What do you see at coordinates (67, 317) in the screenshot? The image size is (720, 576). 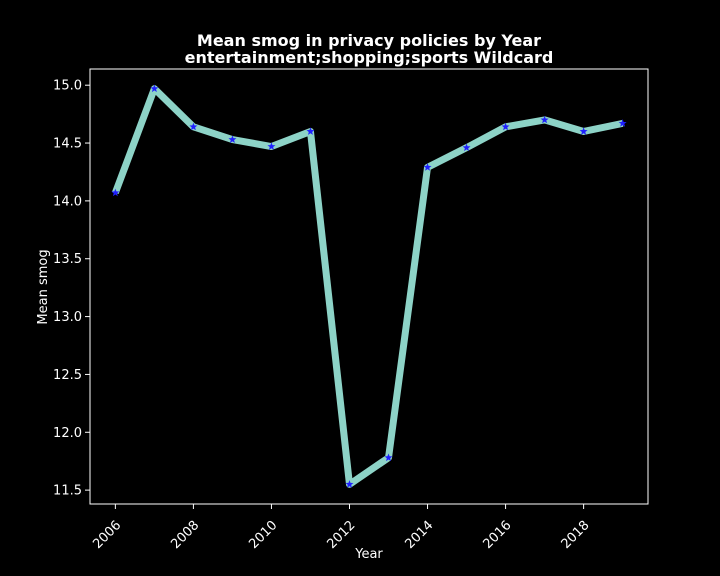 I see `y-tick-label: 13.0` at bounding box center [67, 317].